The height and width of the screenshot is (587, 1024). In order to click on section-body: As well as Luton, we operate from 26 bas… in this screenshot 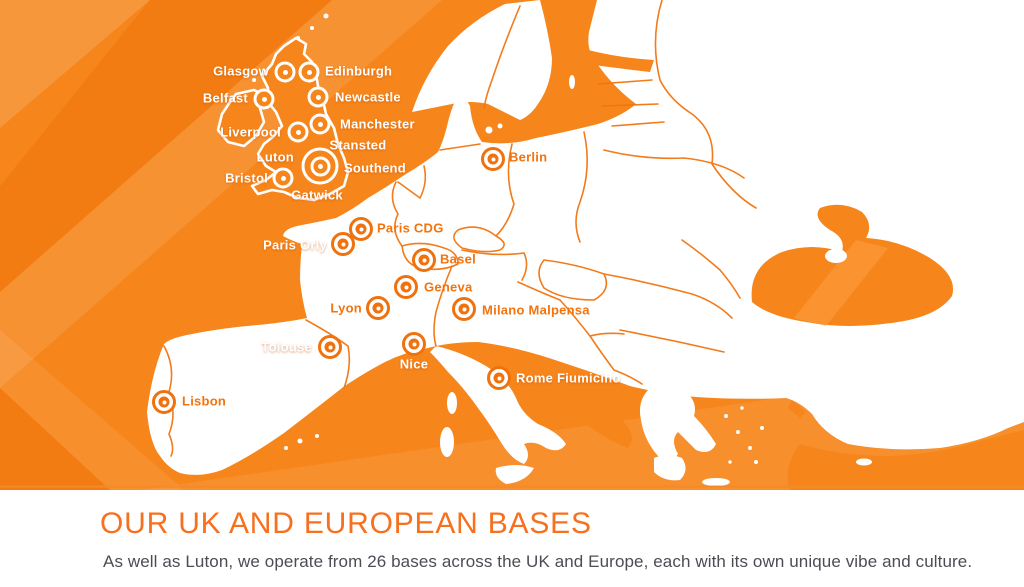, I will do `click(538, 561)`.